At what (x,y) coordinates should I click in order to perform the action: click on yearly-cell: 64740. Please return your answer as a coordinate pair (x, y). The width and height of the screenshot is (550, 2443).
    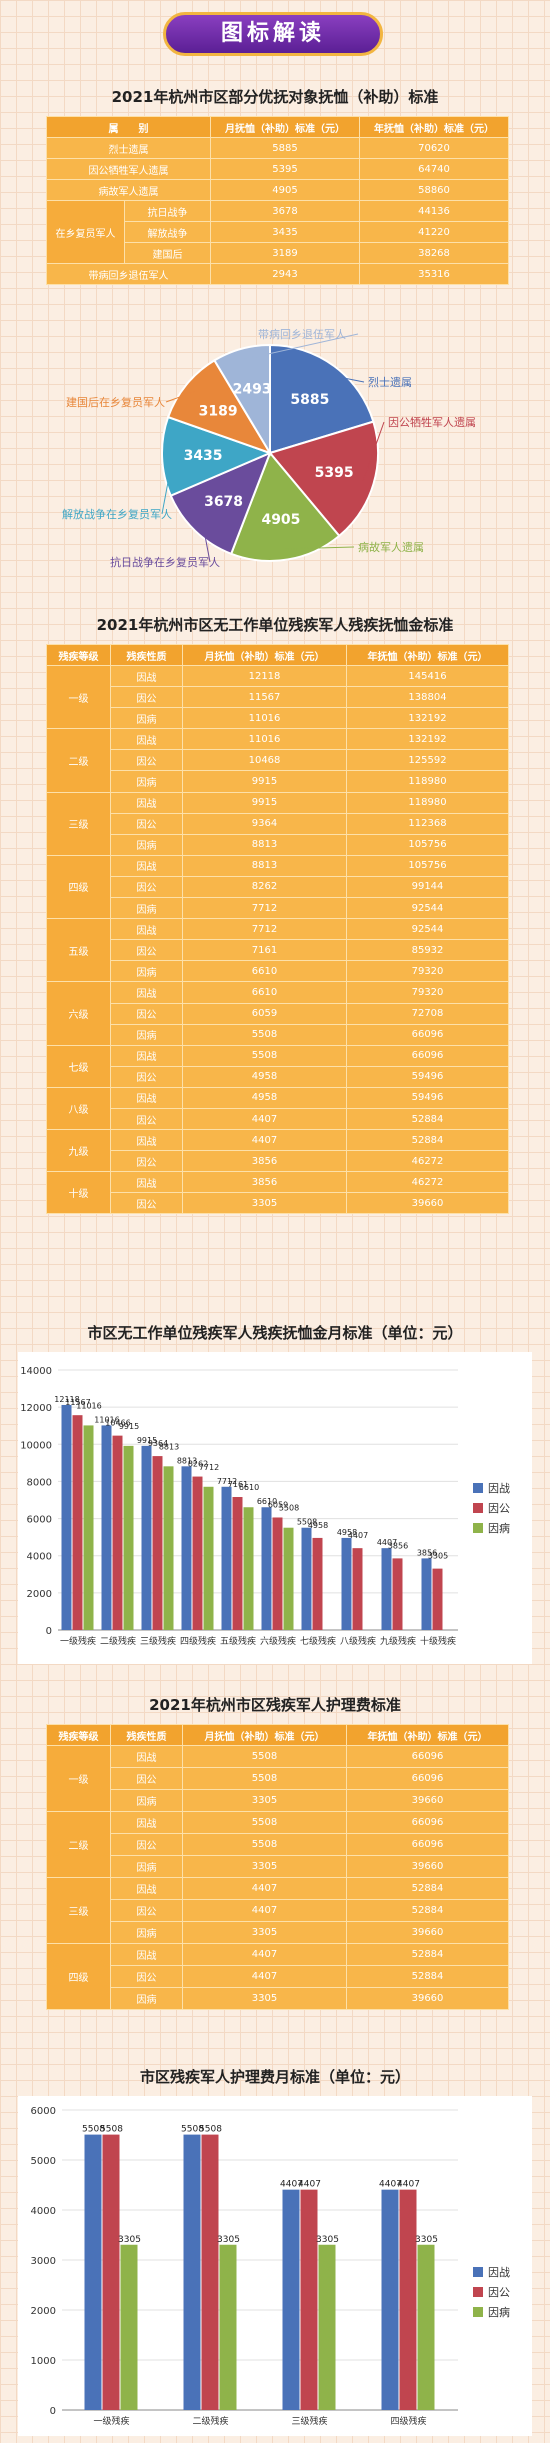
    Looking at the image, I should click on (434, 169).